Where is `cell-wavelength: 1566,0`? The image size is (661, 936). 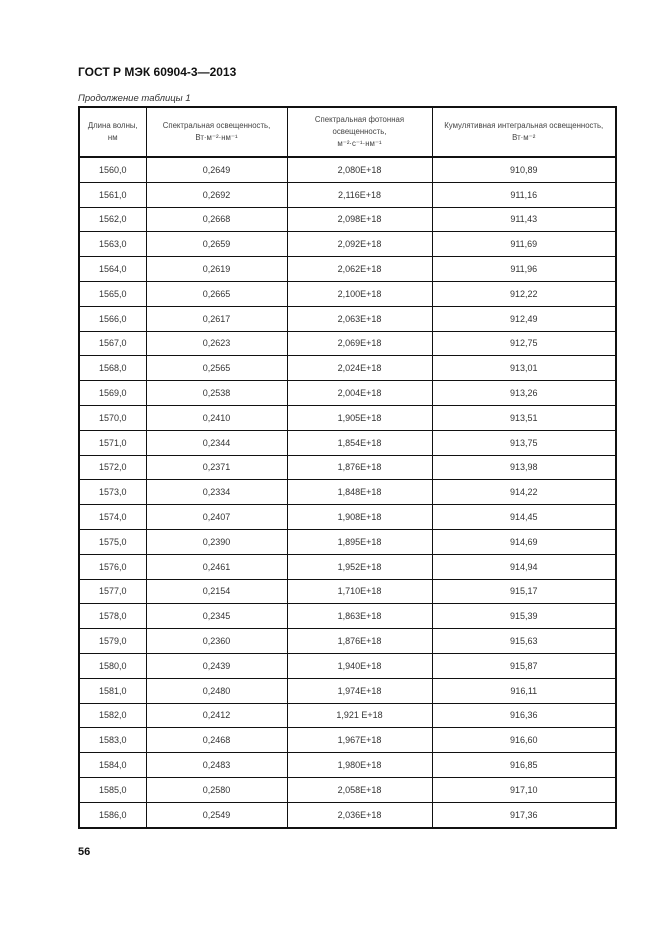 cell-wavelength: 1566,0 is located at coordinates (112, 318).